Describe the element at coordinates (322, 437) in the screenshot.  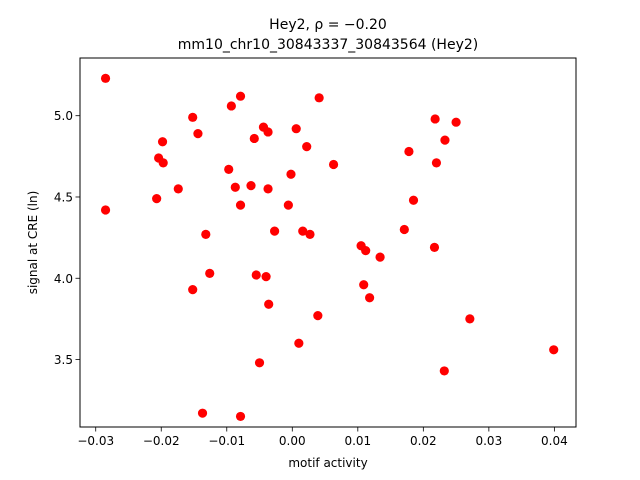
I see `x-ticks: −0.03 −0.02 −0.01 0.00 0.01 0.02 0.03 0.04` at that location.